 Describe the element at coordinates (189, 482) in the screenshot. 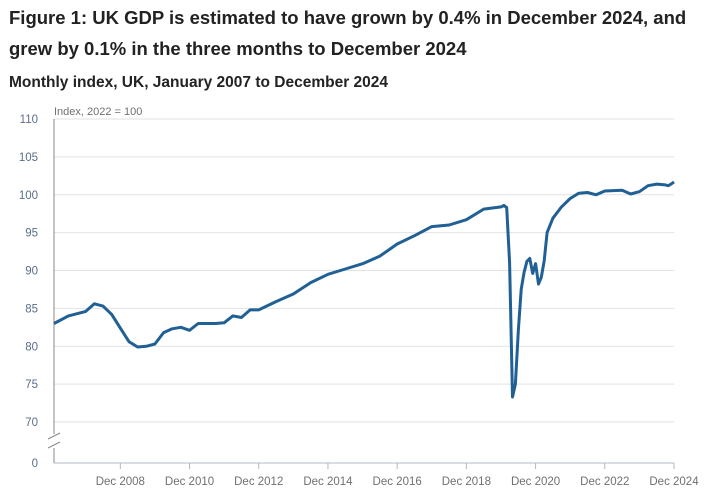

I see `x-tick-label: Dec 2010` at that location.